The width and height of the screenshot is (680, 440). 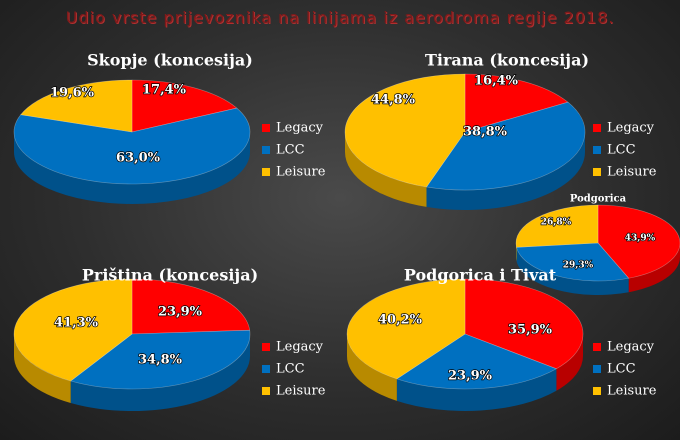 What do you see at coordinates (507, 60) in the screenshot?
I see `chart-title: Tirana (koncesija)` at bounding box center [507, 60].